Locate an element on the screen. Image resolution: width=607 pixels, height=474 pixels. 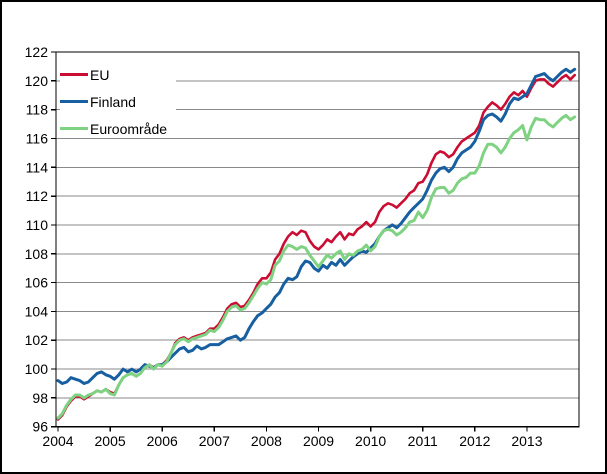
y-tick-label: 108 is located at coordinates (37, 254).